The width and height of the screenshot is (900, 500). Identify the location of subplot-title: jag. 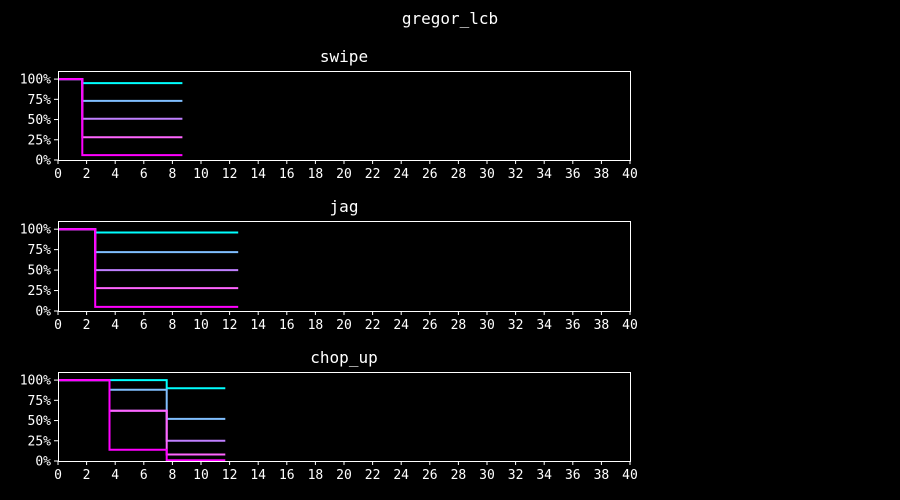
(344, 206).